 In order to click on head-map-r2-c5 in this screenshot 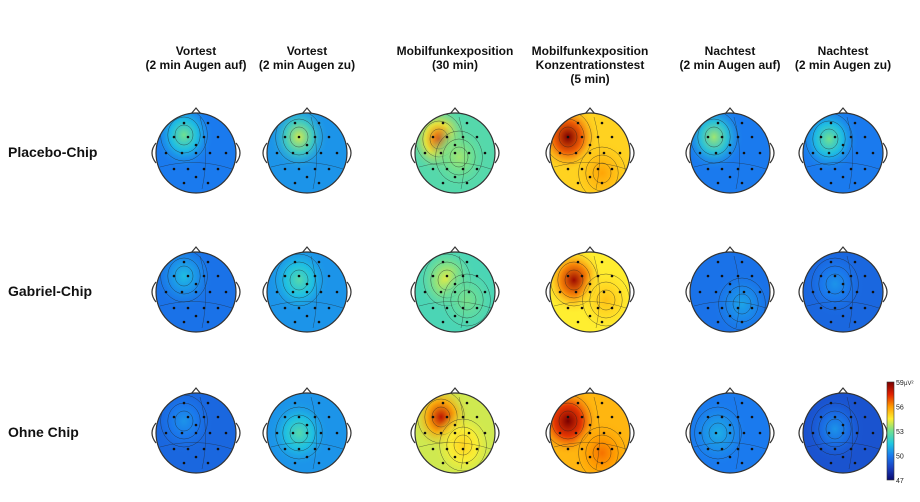, I will do `click(730, 289)`.